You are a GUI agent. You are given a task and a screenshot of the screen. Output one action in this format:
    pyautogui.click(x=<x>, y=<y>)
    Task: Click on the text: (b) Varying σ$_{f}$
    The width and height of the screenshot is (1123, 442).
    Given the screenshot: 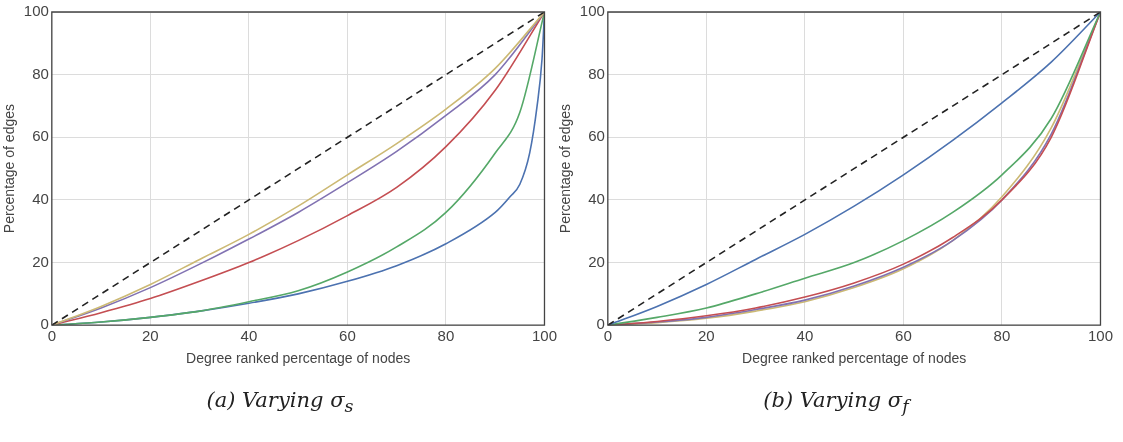 What is the action you would take?
    pyautogui.click(x=837, y=402)
    